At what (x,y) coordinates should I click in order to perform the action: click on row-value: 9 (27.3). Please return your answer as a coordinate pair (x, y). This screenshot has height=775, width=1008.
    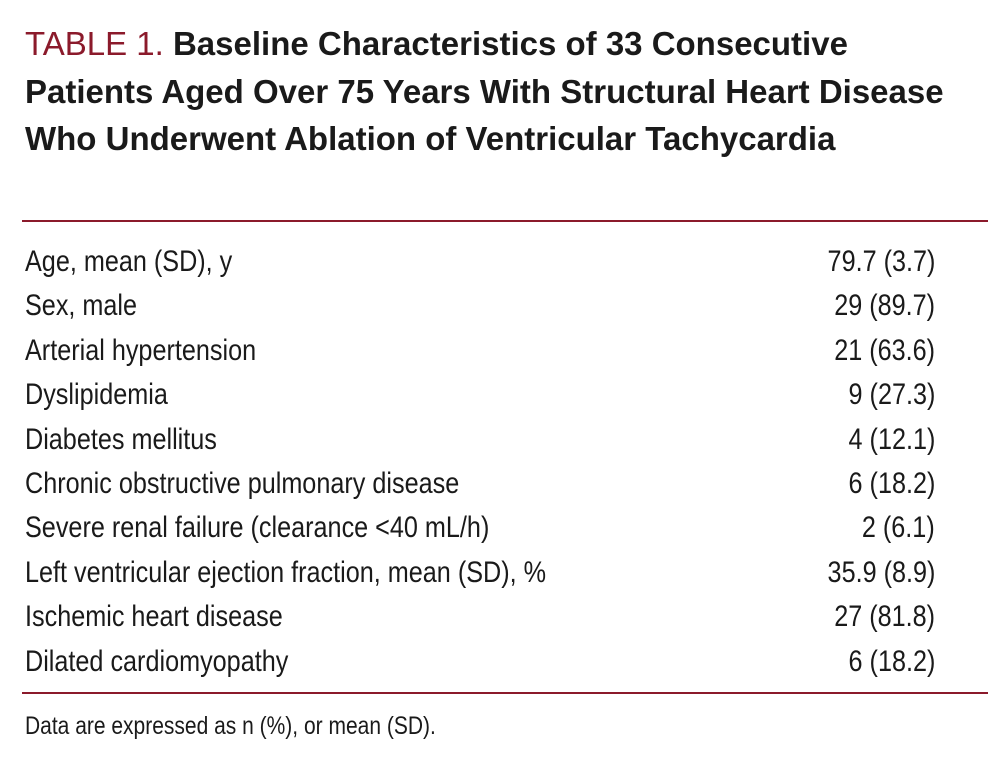
    Looking at the image, I should click on (891, 395).